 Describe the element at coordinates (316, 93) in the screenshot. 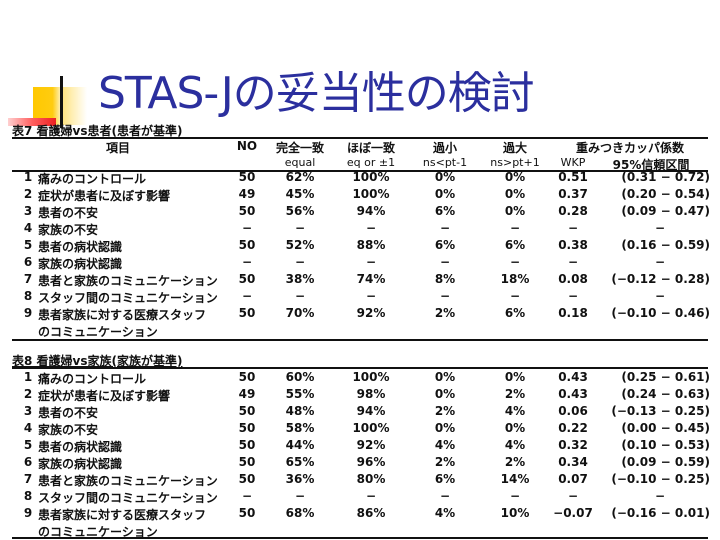

I see `slide-title: STAS-Jの妥当性の検討` at that location.